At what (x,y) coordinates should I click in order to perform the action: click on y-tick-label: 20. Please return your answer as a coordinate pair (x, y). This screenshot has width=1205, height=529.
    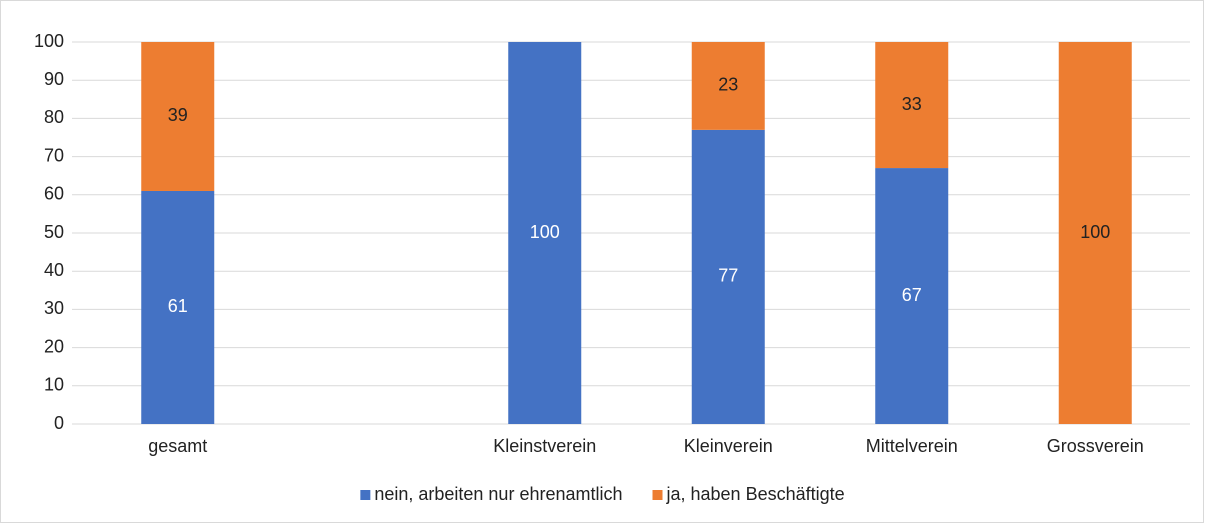
    Looking at the image, I should click on (54, 346).